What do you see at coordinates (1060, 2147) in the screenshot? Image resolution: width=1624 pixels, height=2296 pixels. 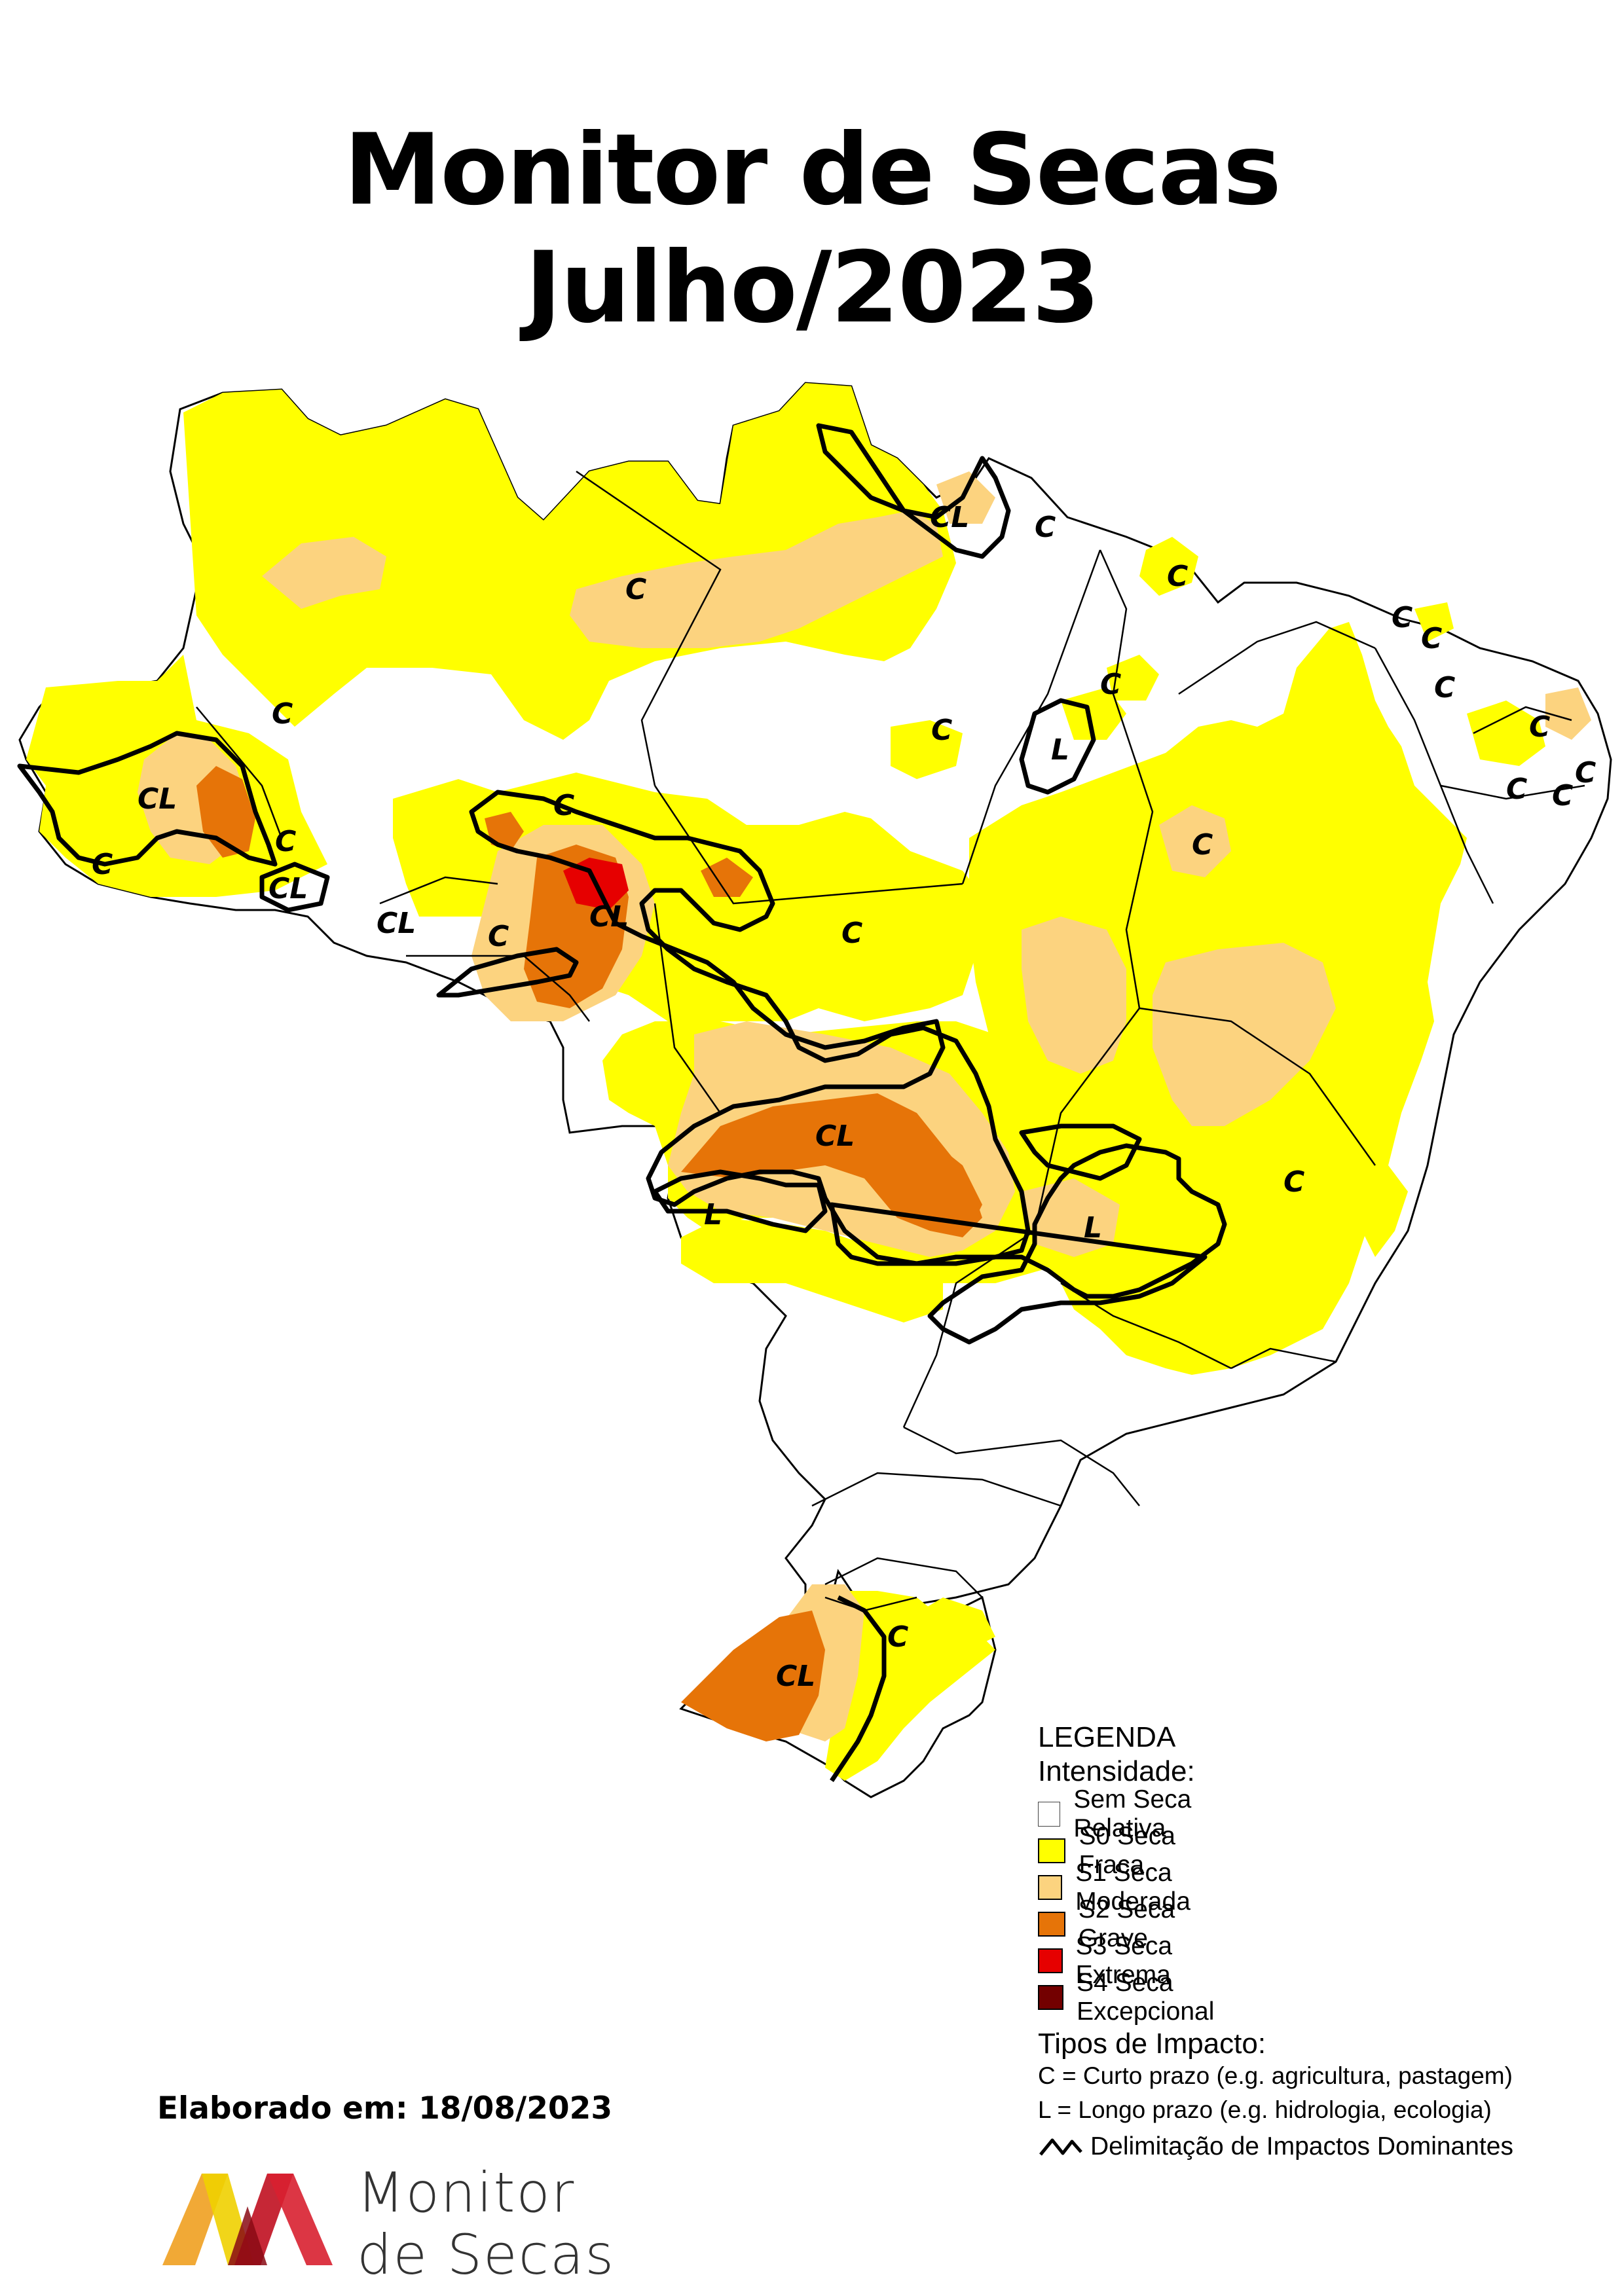 I see `delimitation-line-icon` at bounding box center [1060, 2147].